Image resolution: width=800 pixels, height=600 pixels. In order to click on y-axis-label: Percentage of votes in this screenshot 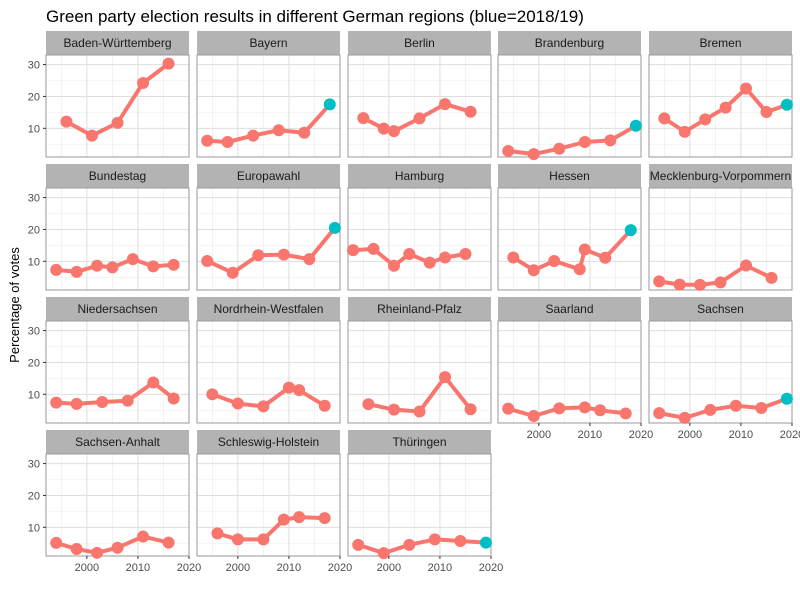, I will do `click(14, 305)`.